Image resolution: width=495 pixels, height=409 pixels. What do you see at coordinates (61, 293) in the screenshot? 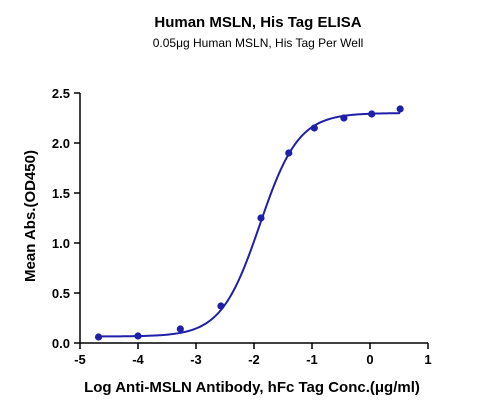
I see `y-tick-label: 0.5` at bounding box center [61, 293].